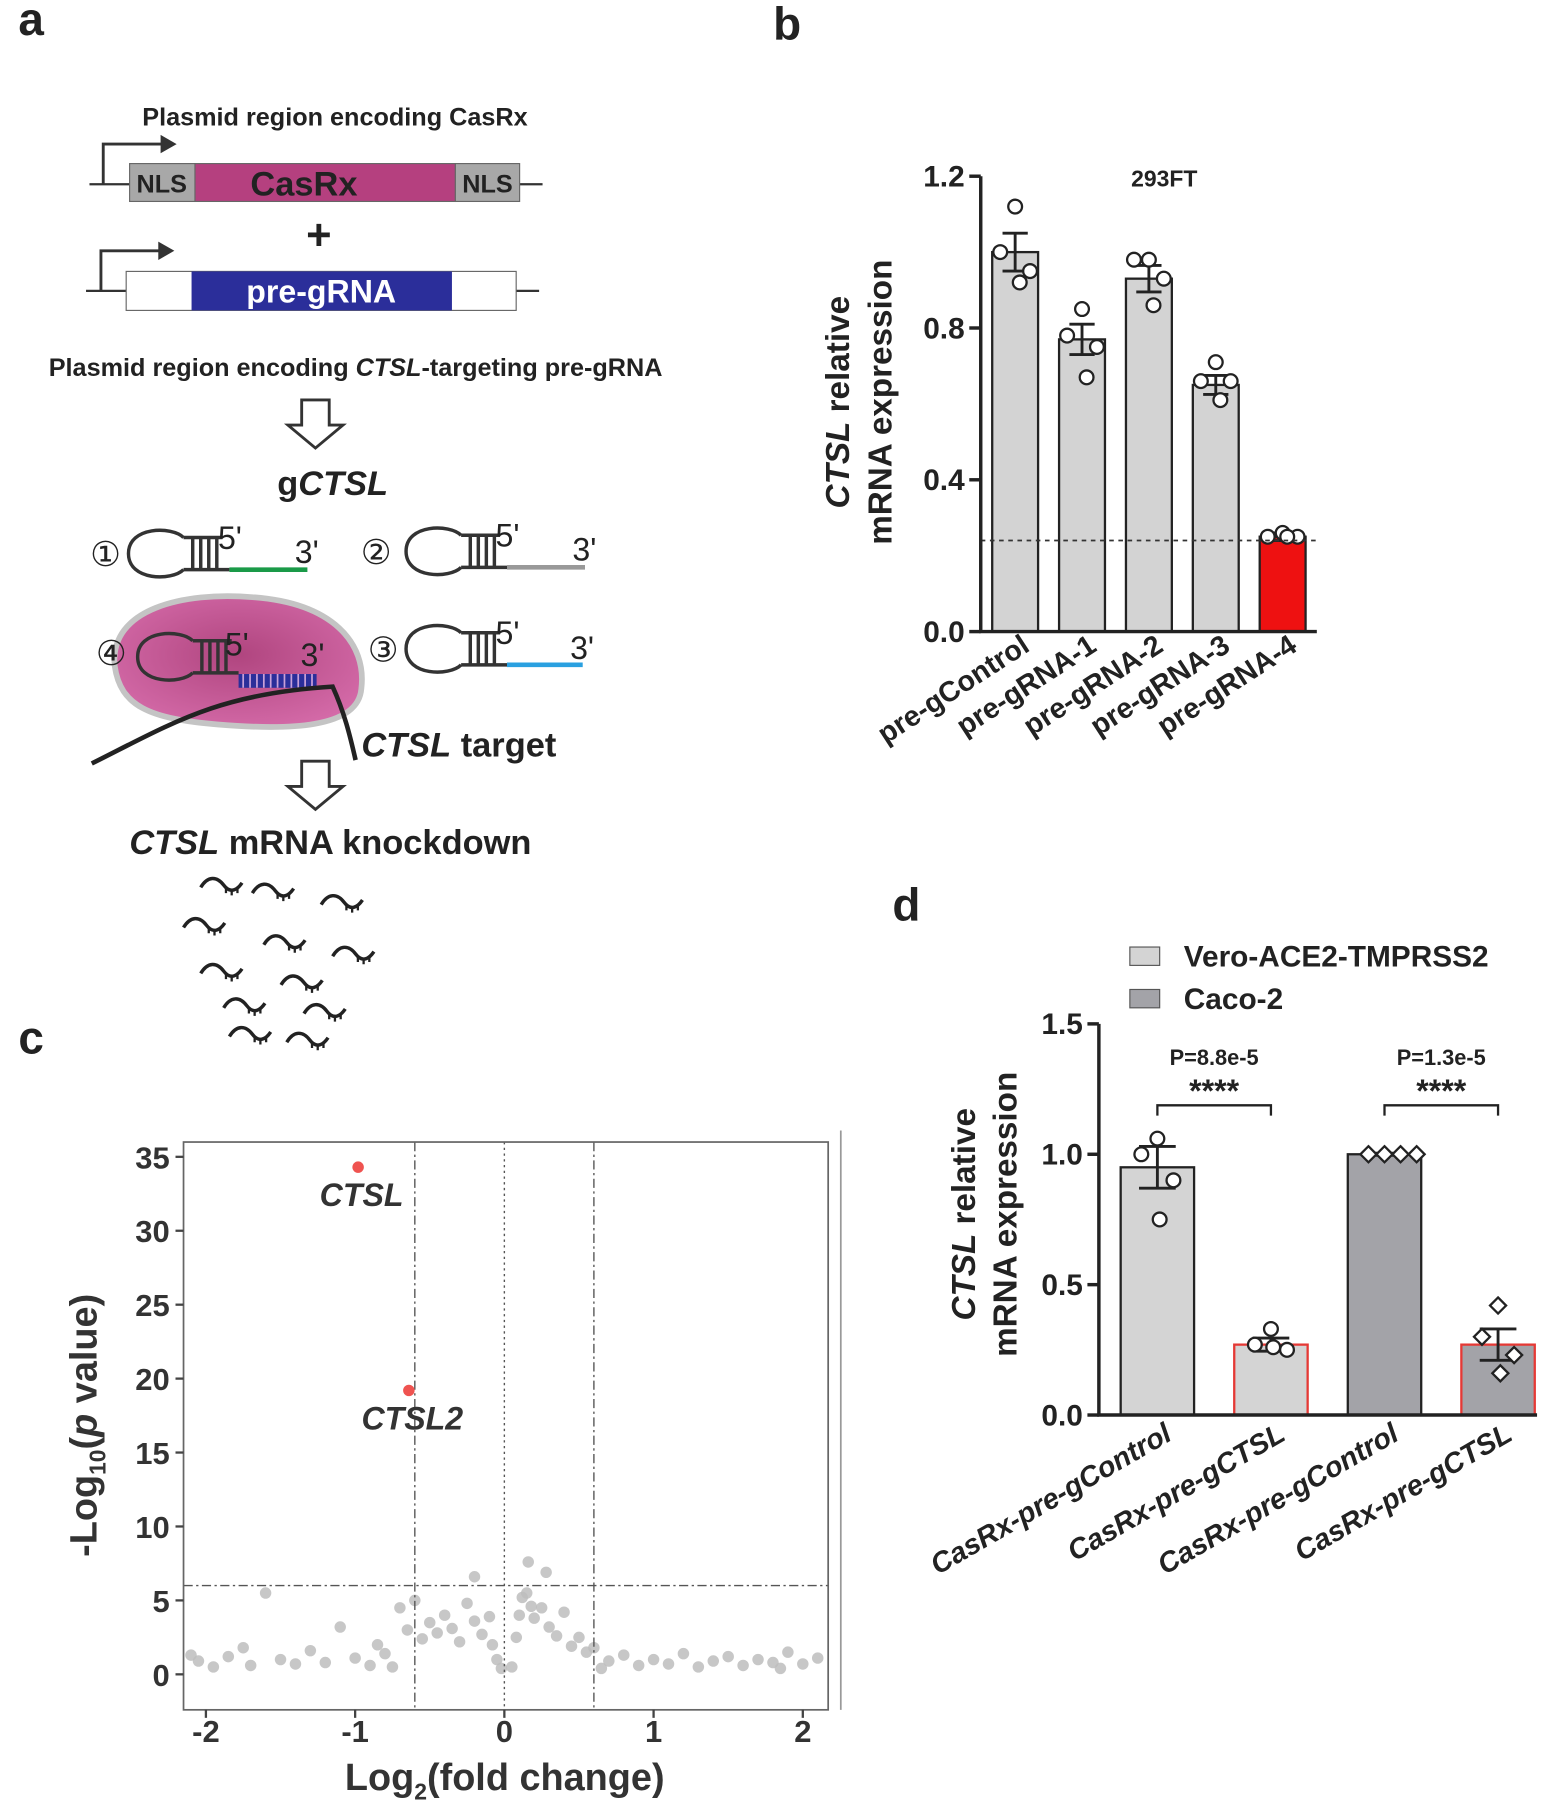  Describe the element at coordinates (787, 25) in the screenshot. I see `panel-label: b` at that location.